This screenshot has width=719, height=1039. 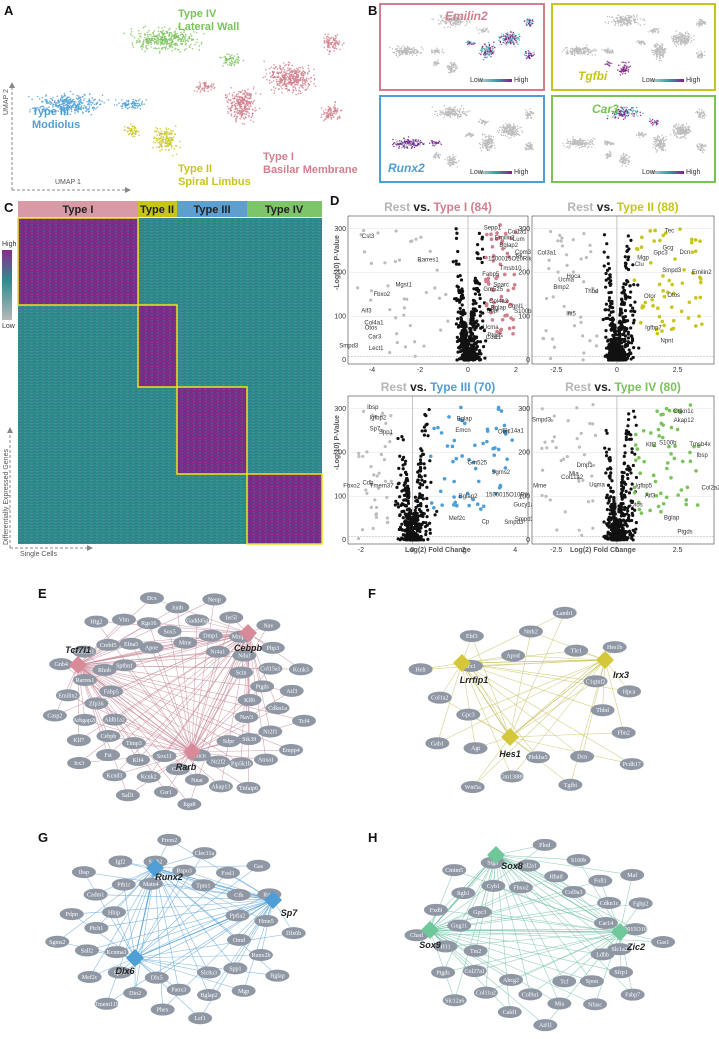 I want to click on network-node: Tgfbi, so click(x=570, y=784).